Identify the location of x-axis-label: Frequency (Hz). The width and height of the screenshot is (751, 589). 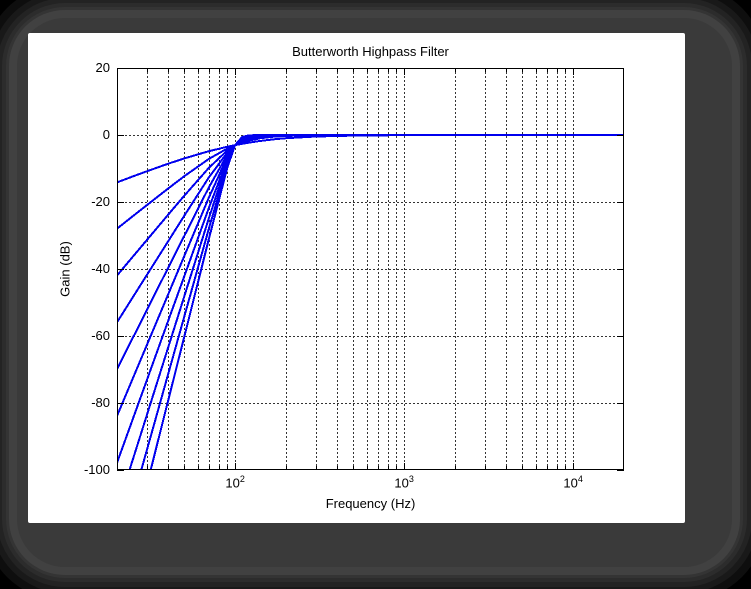
(370, 503).